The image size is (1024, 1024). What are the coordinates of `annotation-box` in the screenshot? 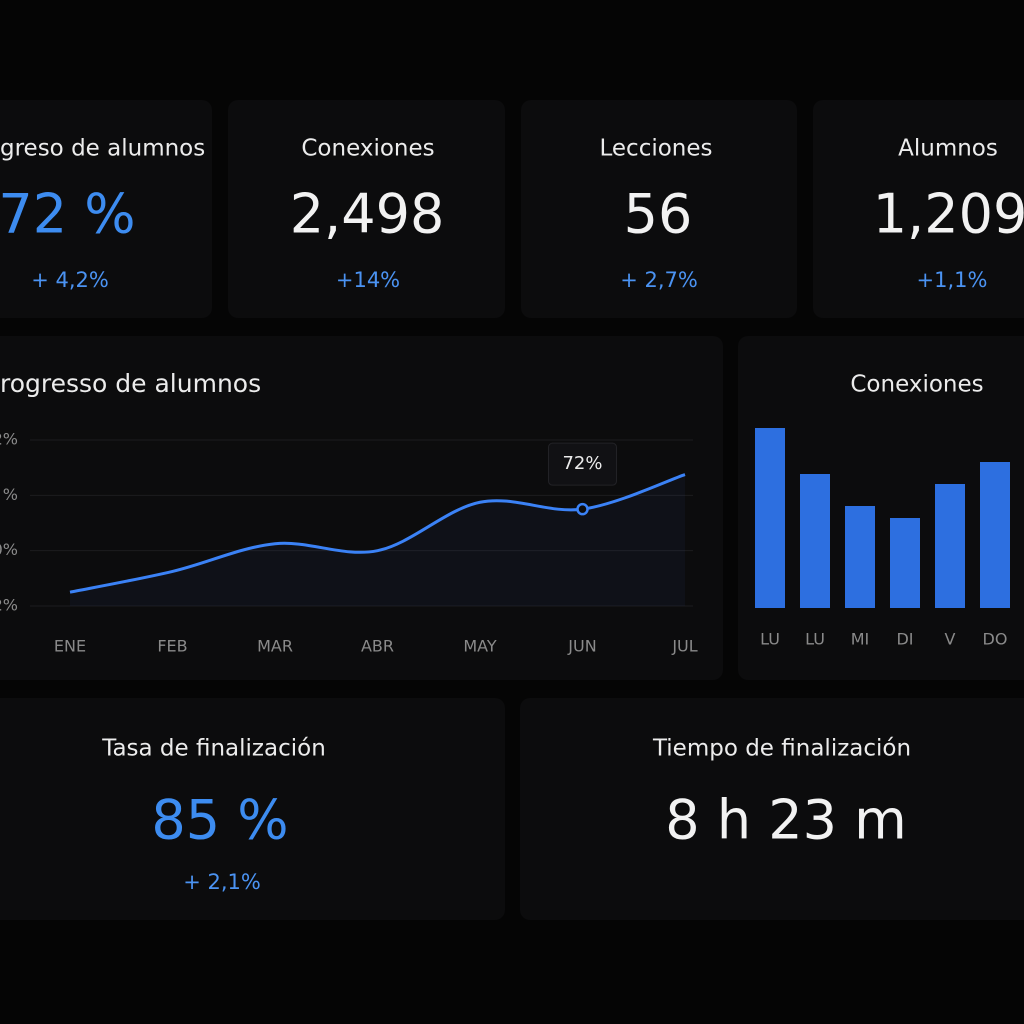 It's located at (582, 464).